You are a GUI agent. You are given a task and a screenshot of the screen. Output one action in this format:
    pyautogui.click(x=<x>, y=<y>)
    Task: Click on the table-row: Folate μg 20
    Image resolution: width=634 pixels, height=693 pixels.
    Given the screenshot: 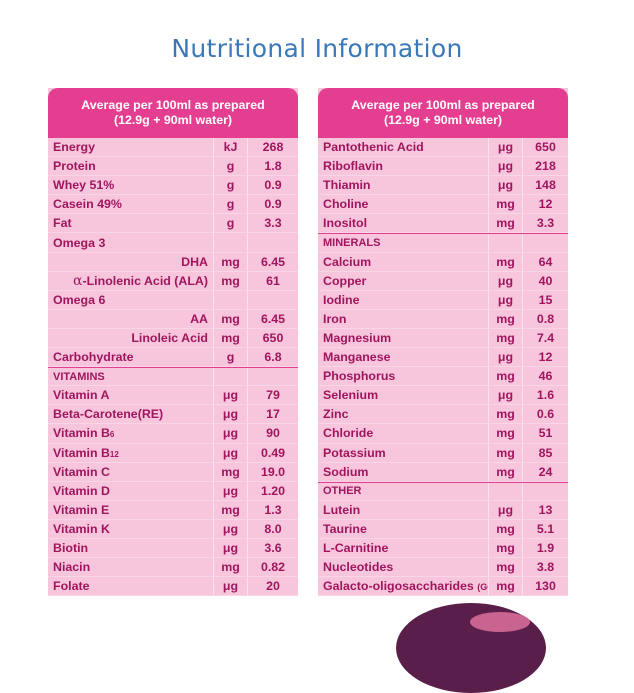 What is the action you would take?
    pyautogui.click(x=173, y=587)
    